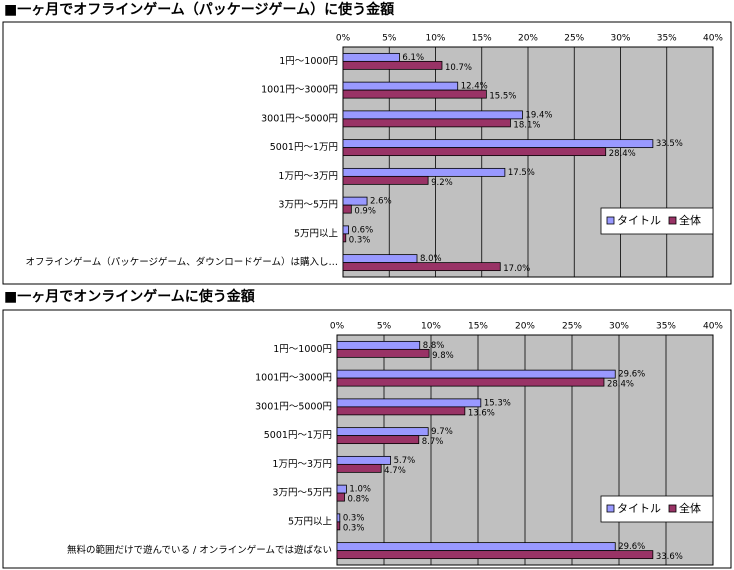 The image size is (734, 570). What do you see at coordinates (502, 97) in the screenshot?
I see `value-label: 15.5%` at bounding box center [502, 97].